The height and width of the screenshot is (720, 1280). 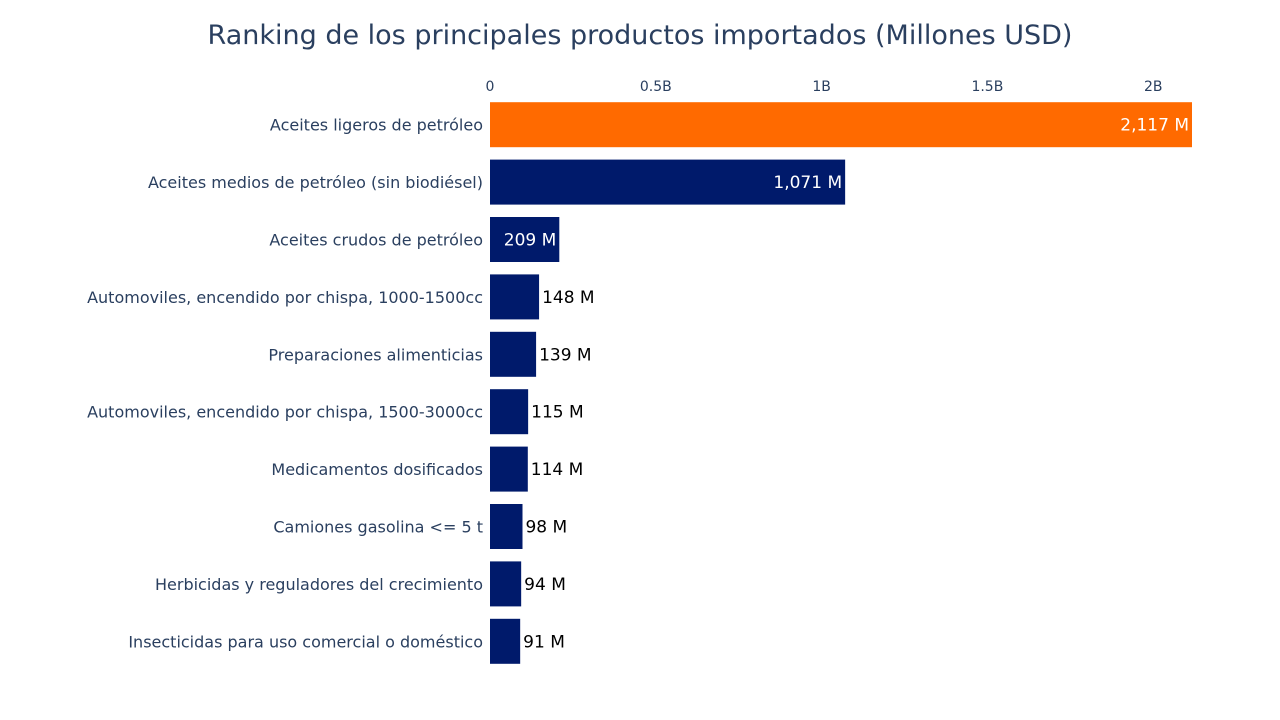 I want to click on category-label: Aceites crudos de petróleo, so click(x=376, y=240).